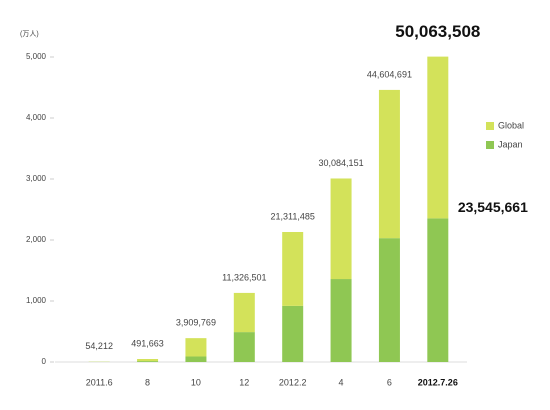 The image size is (550, 410). I want to click on legend-label: Japan, so click(510, 144).